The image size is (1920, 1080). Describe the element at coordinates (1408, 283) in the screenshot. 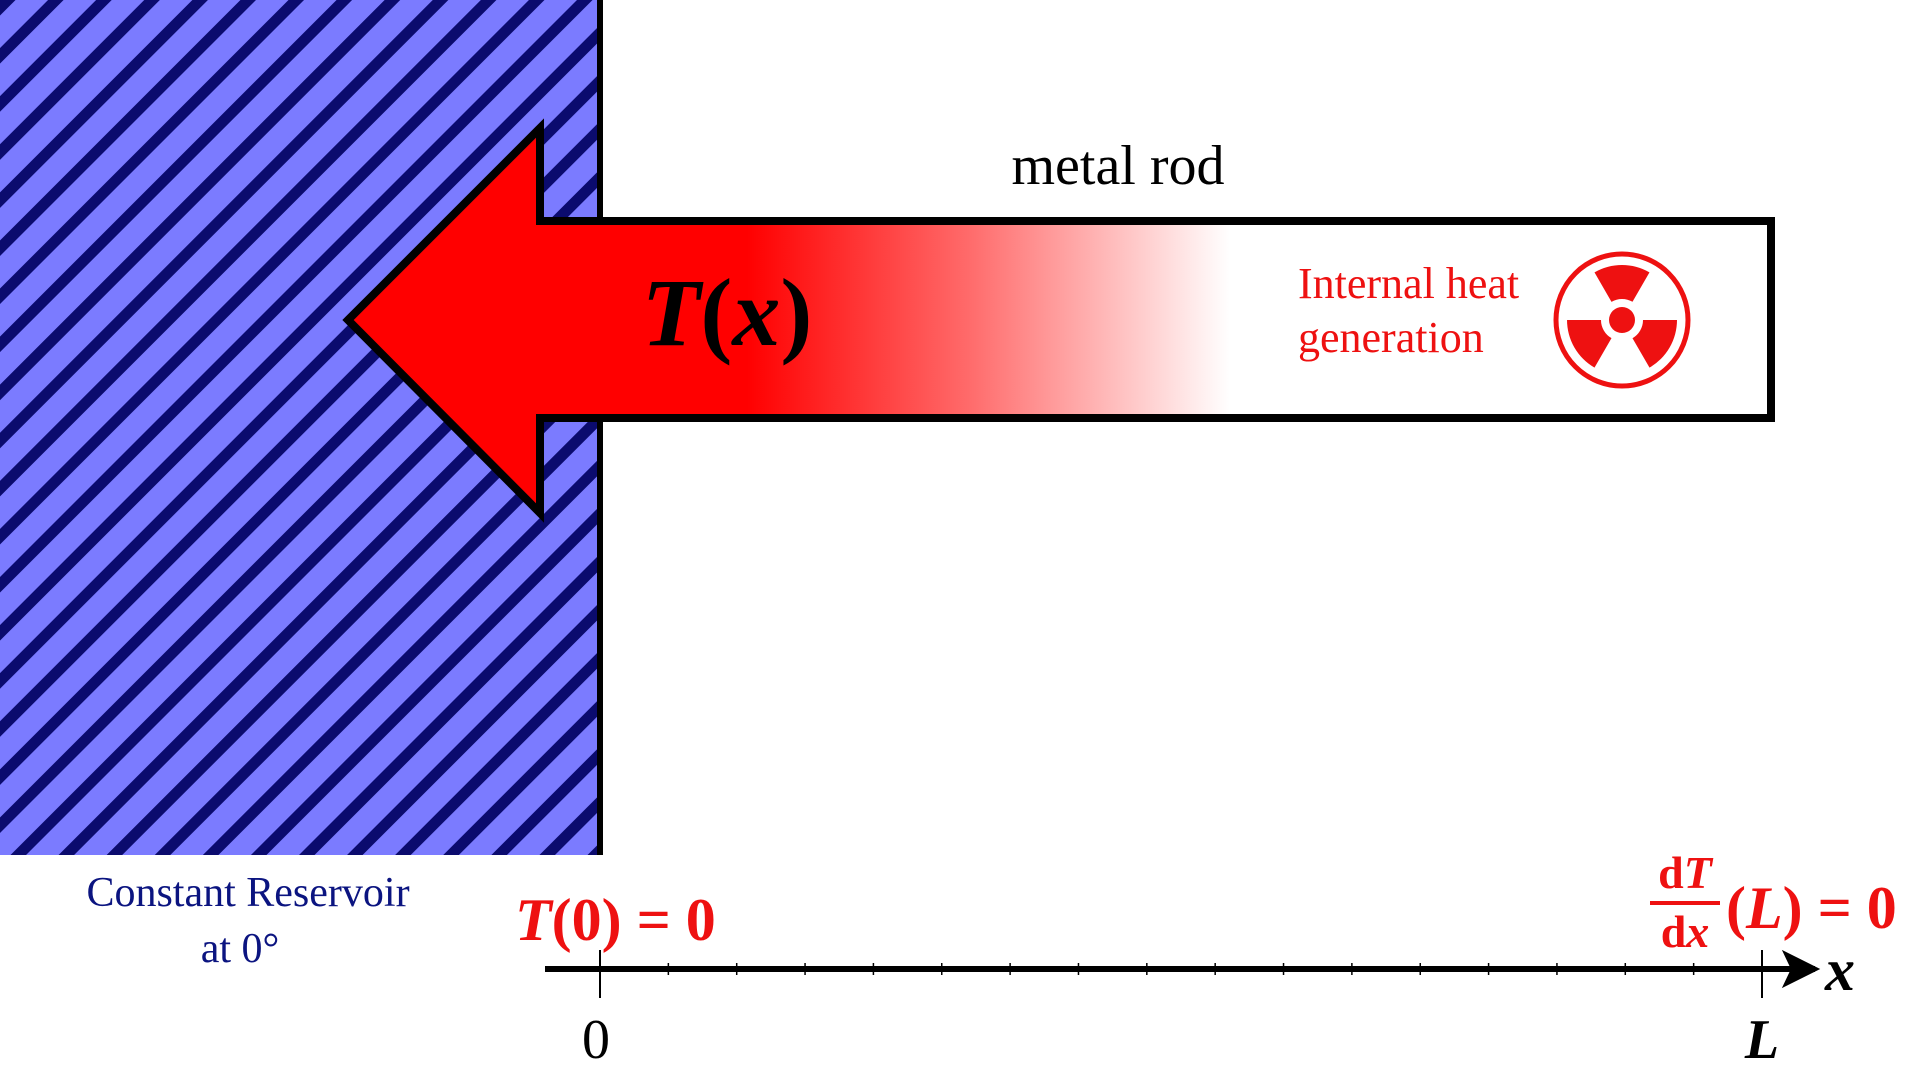

I see `heat-source-line1: Internal heat` at that location.